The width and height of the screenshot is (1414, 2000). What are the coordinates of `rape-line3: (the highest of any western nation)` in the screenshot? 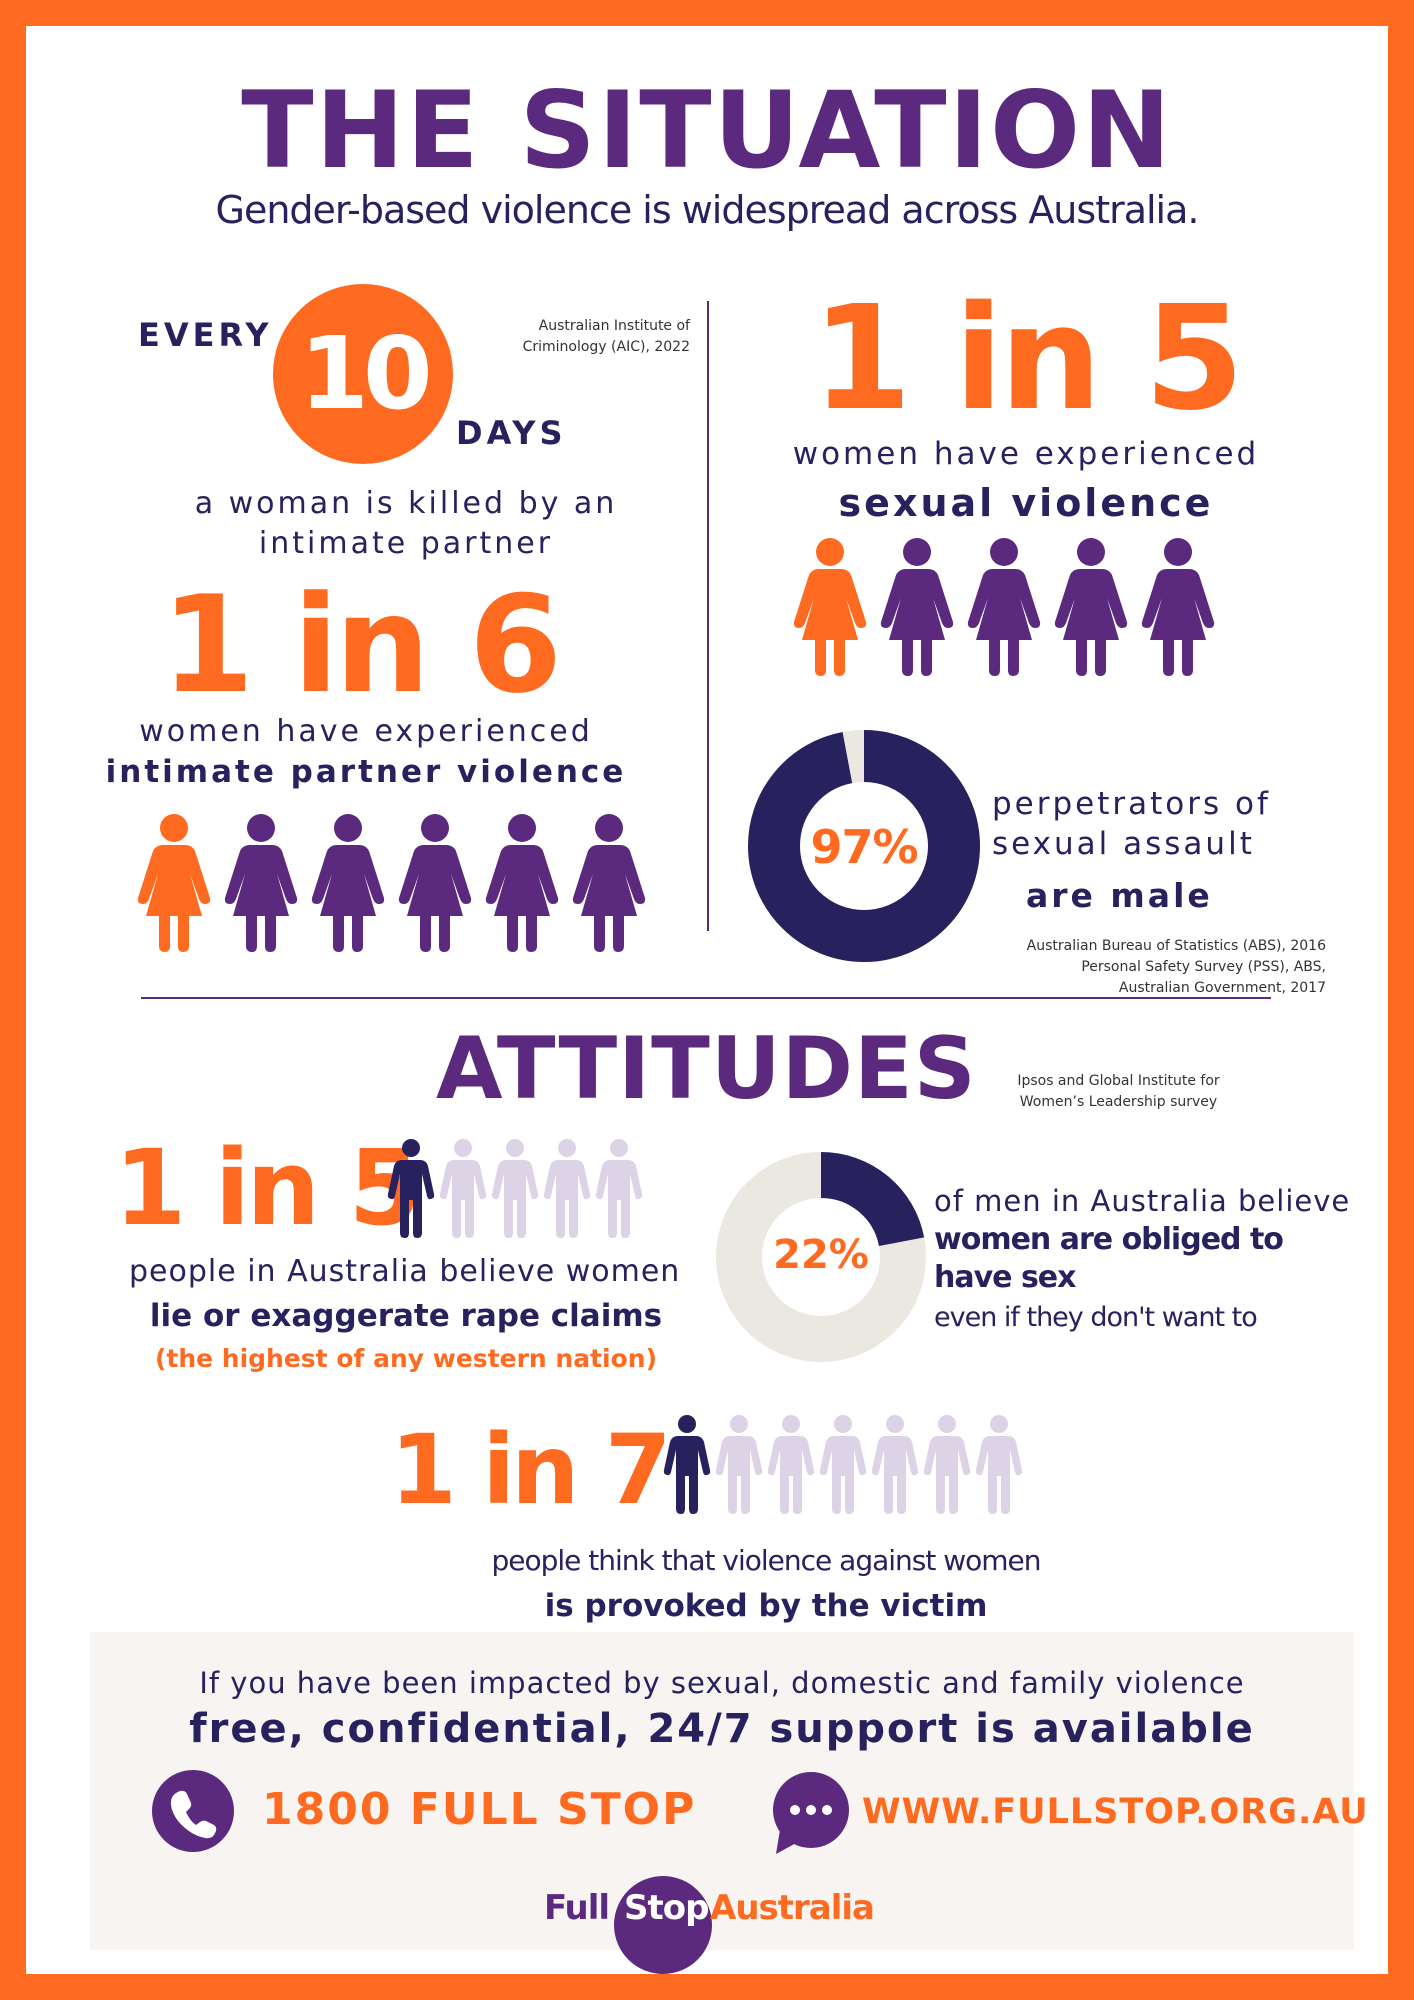 It's located at (406, 1358).